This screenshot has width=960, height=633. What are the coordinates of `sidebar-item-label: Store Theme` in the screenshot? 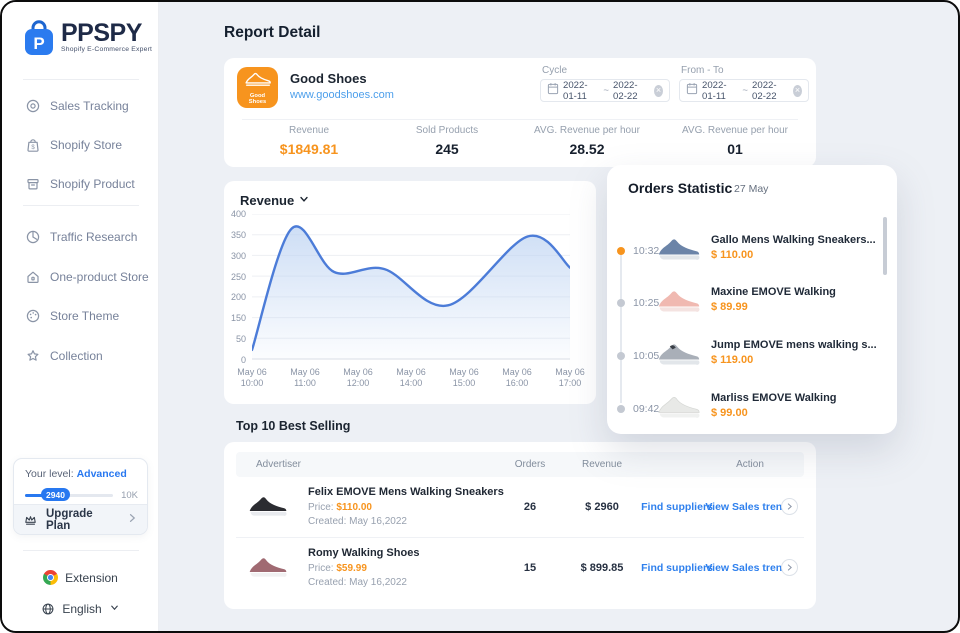 It's located at (85, 316).